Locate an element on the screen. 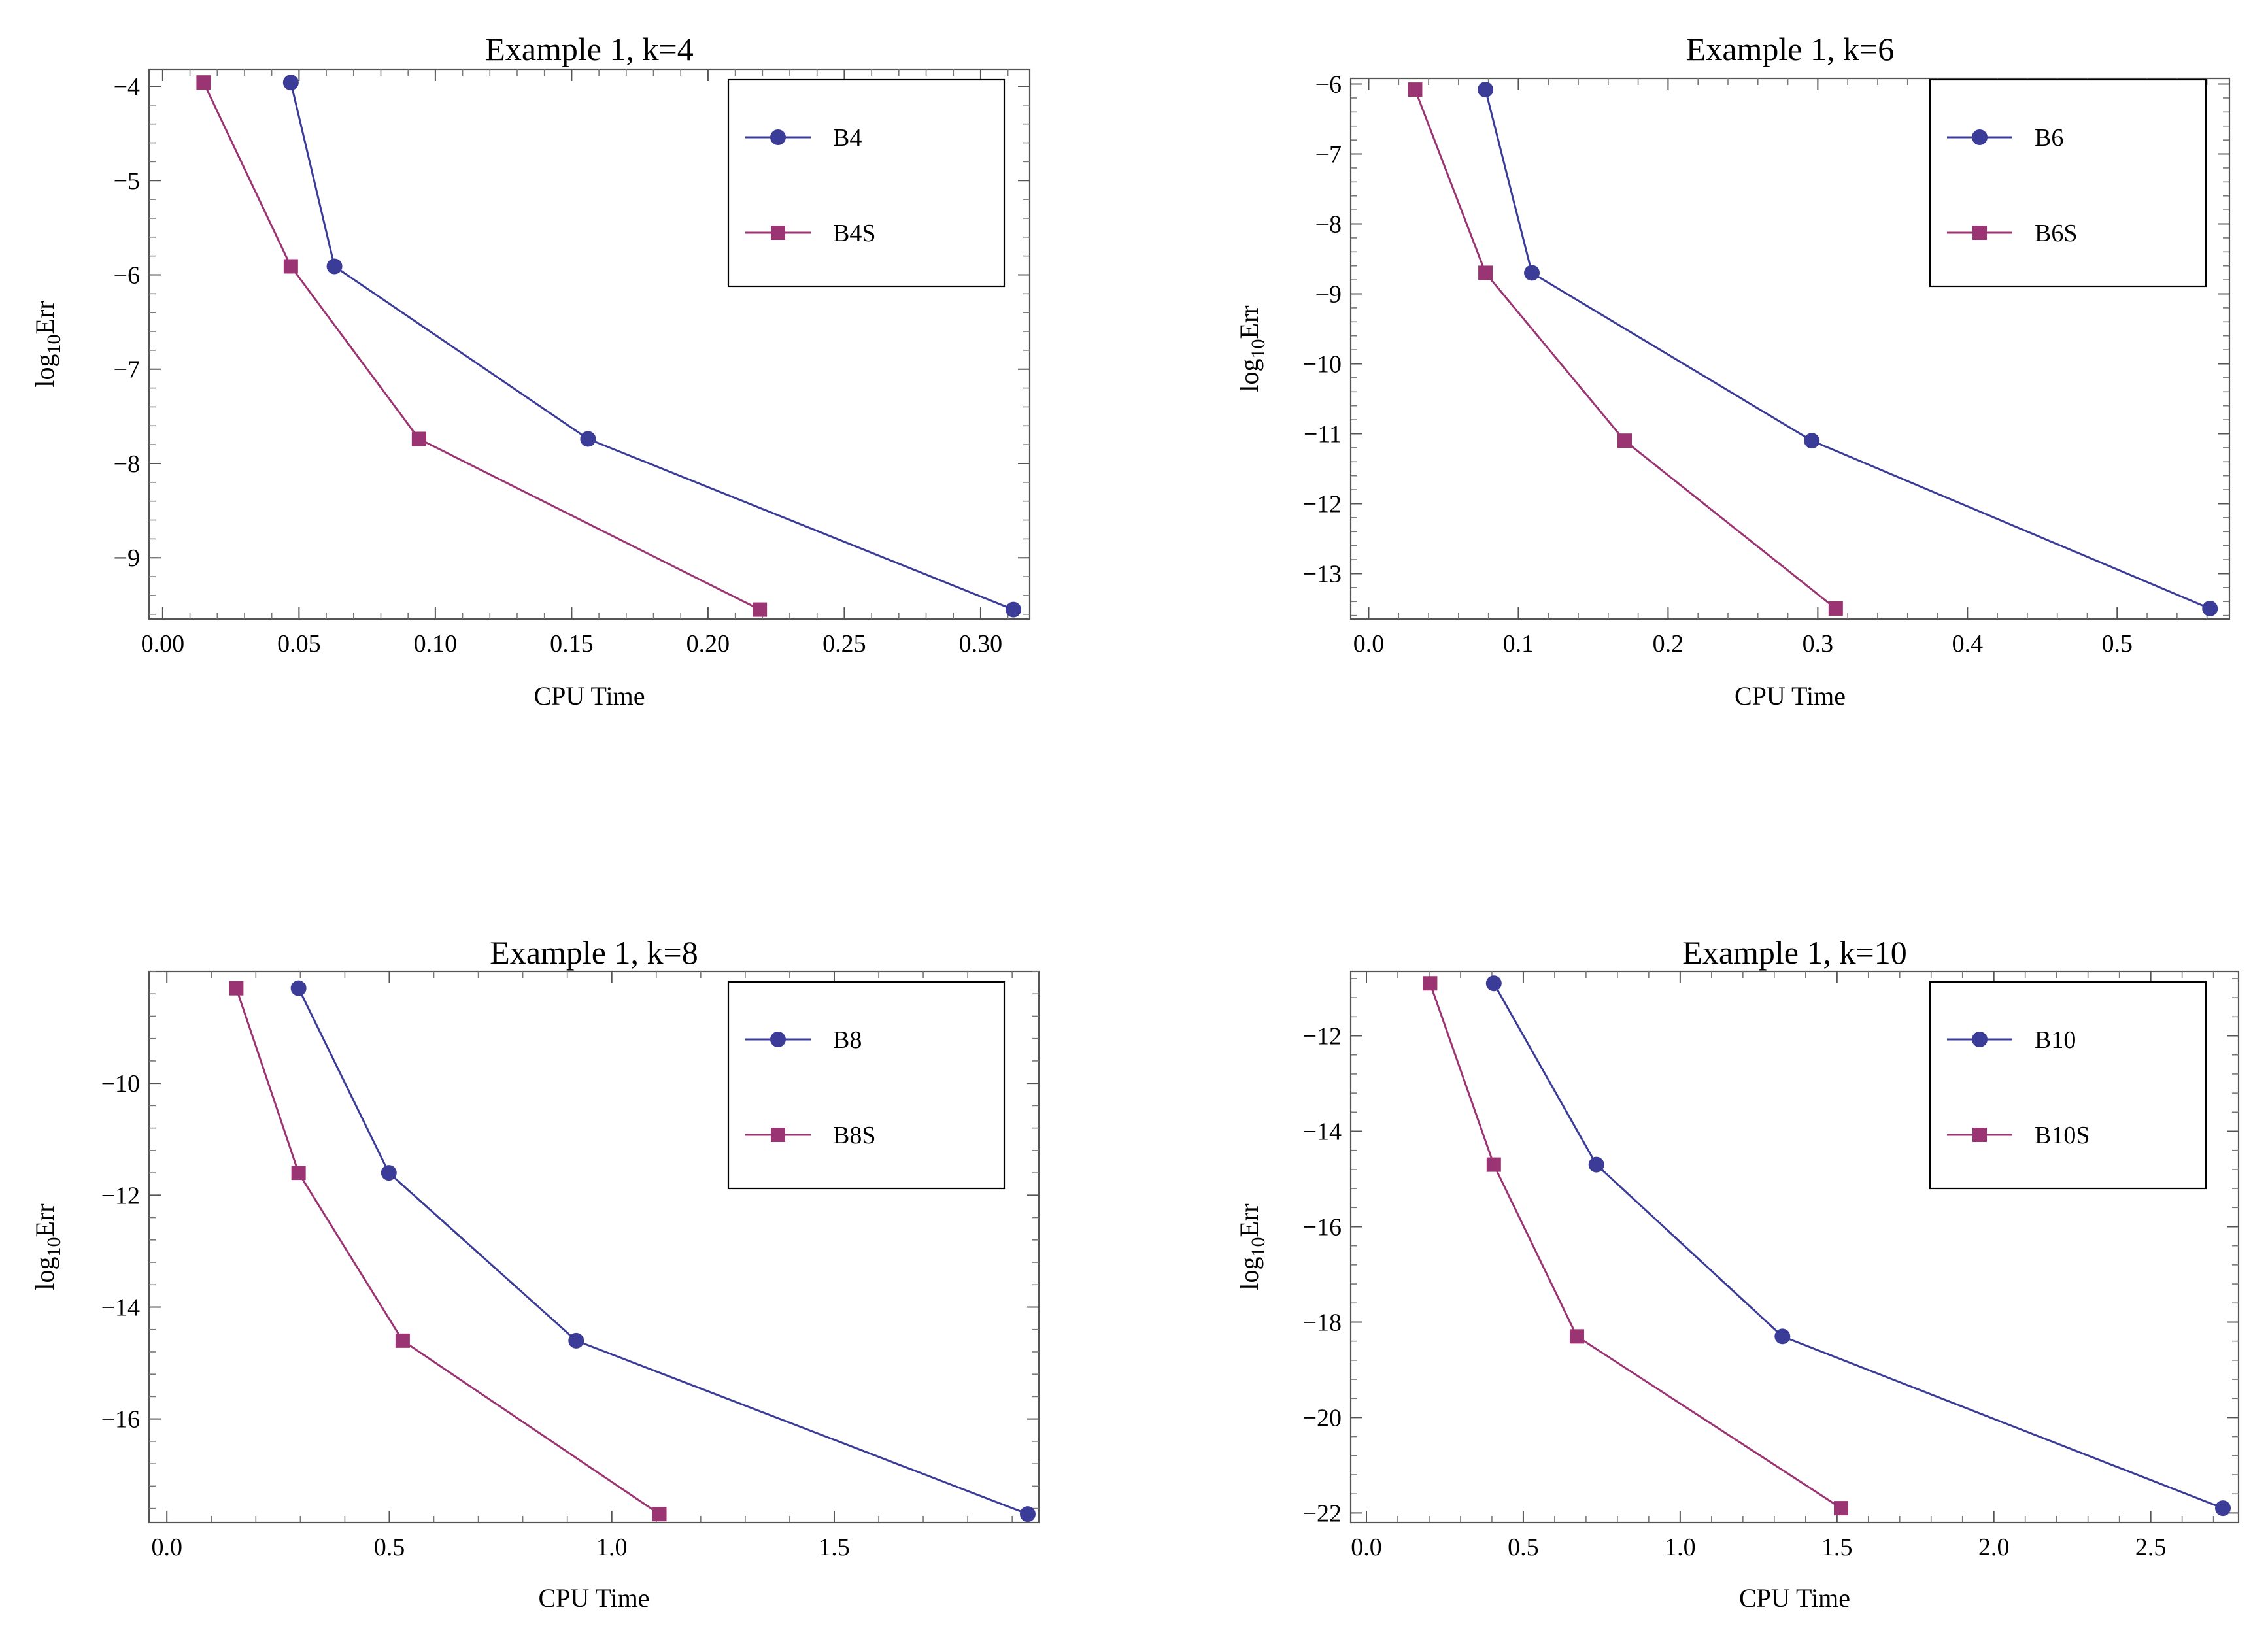  x-tick-label: 0.3 is located at coordinates (1819, 644).